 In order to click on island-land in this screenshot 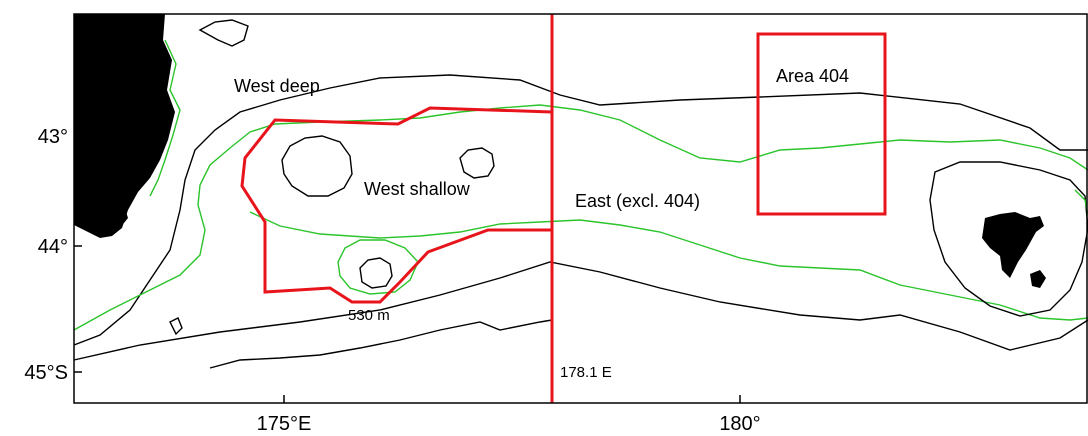, I will do `click(1013, 245)`.